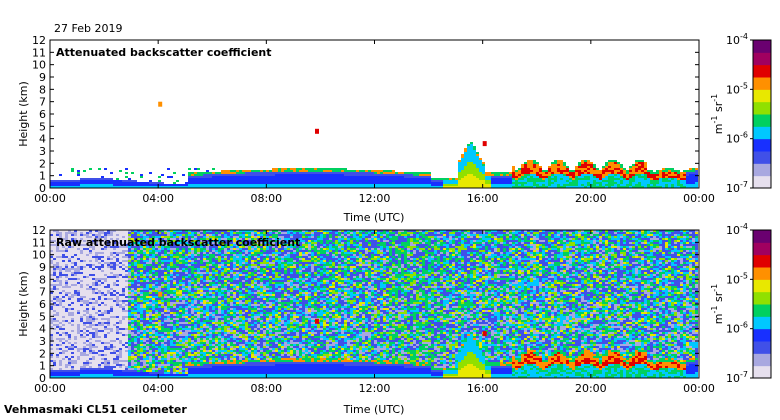 The image size is (780, 420). What do you see at coordinates (737, 39) in the screenshot?
I see `colorbar-tick-label: 10-4` at bounding box center [737, 39].